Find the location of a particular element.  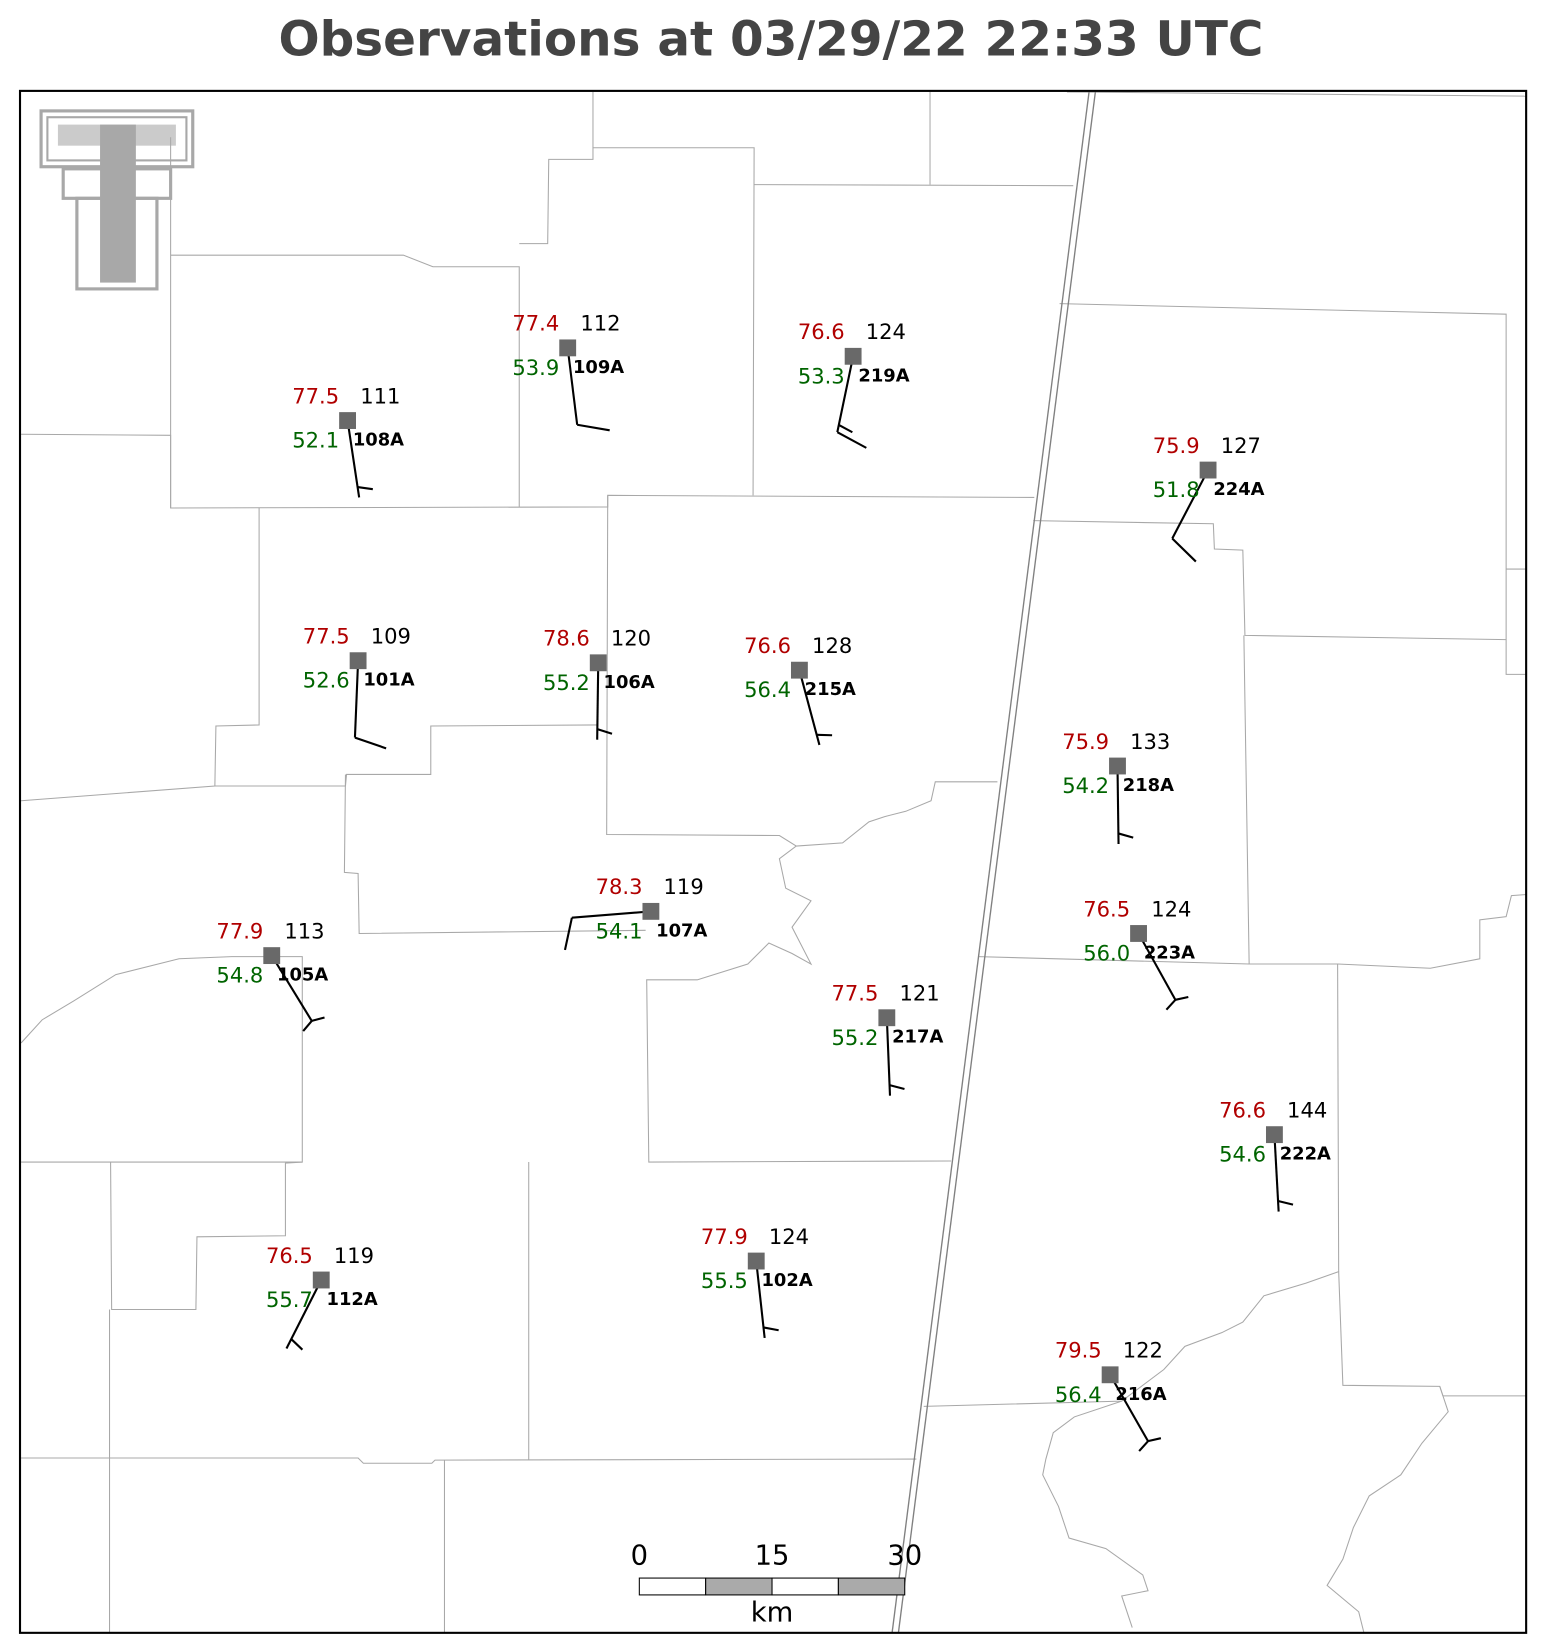

scale-label: 0 is located at coordinates (639, 1556).